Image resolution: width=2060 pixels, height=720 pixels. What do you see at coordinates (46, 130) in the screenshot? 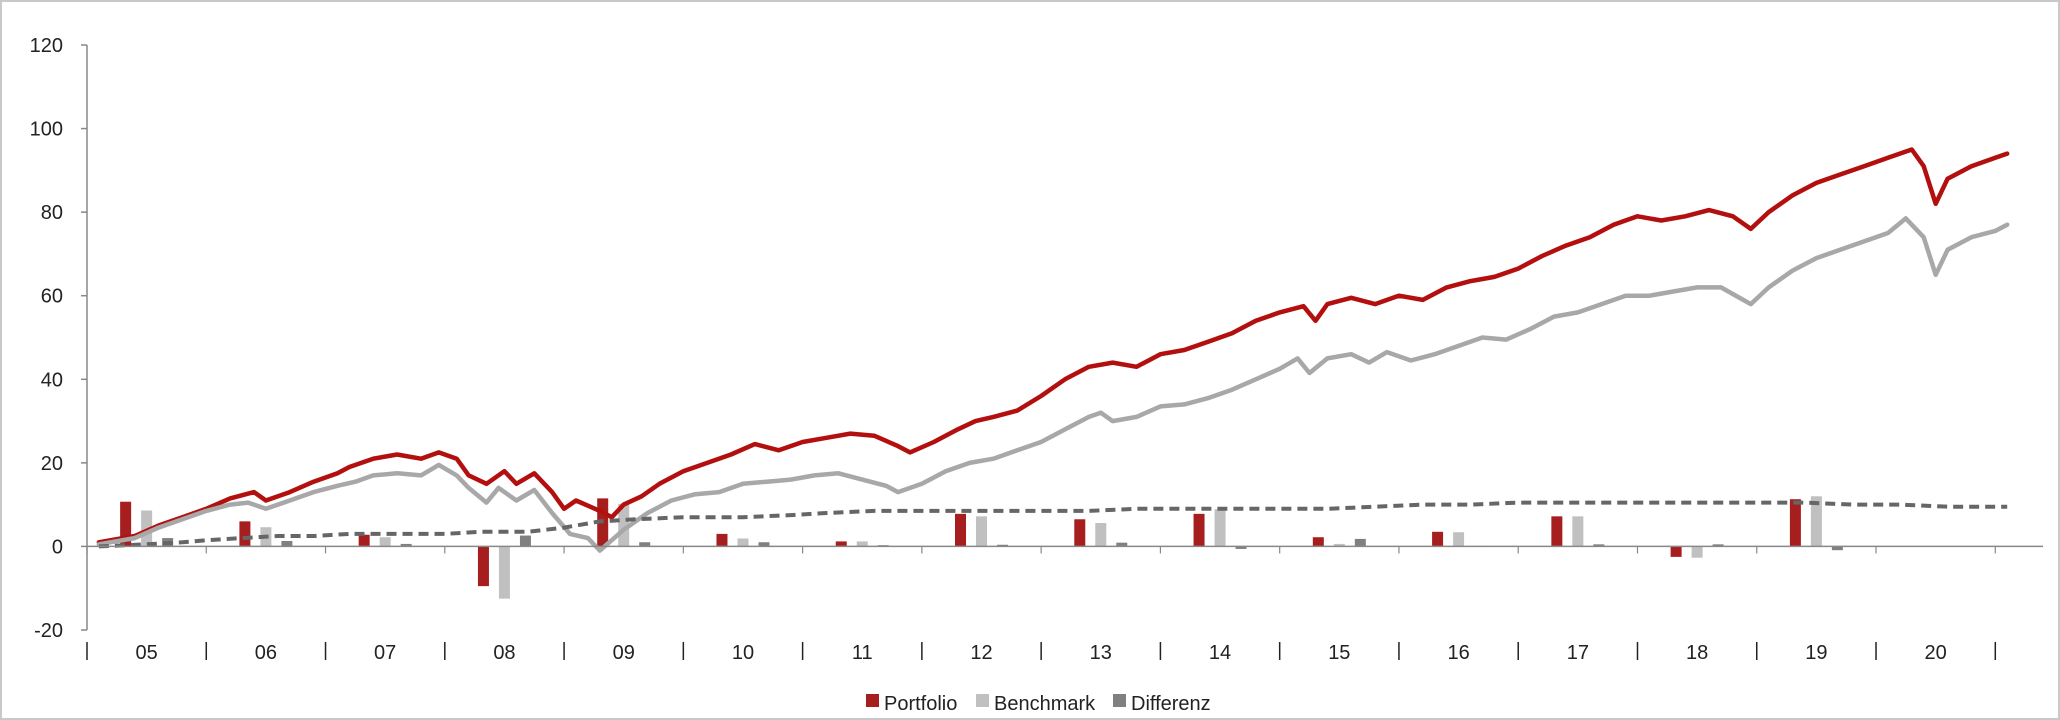
I see `y-tick-label: 100` at bounding box center [46, 130].